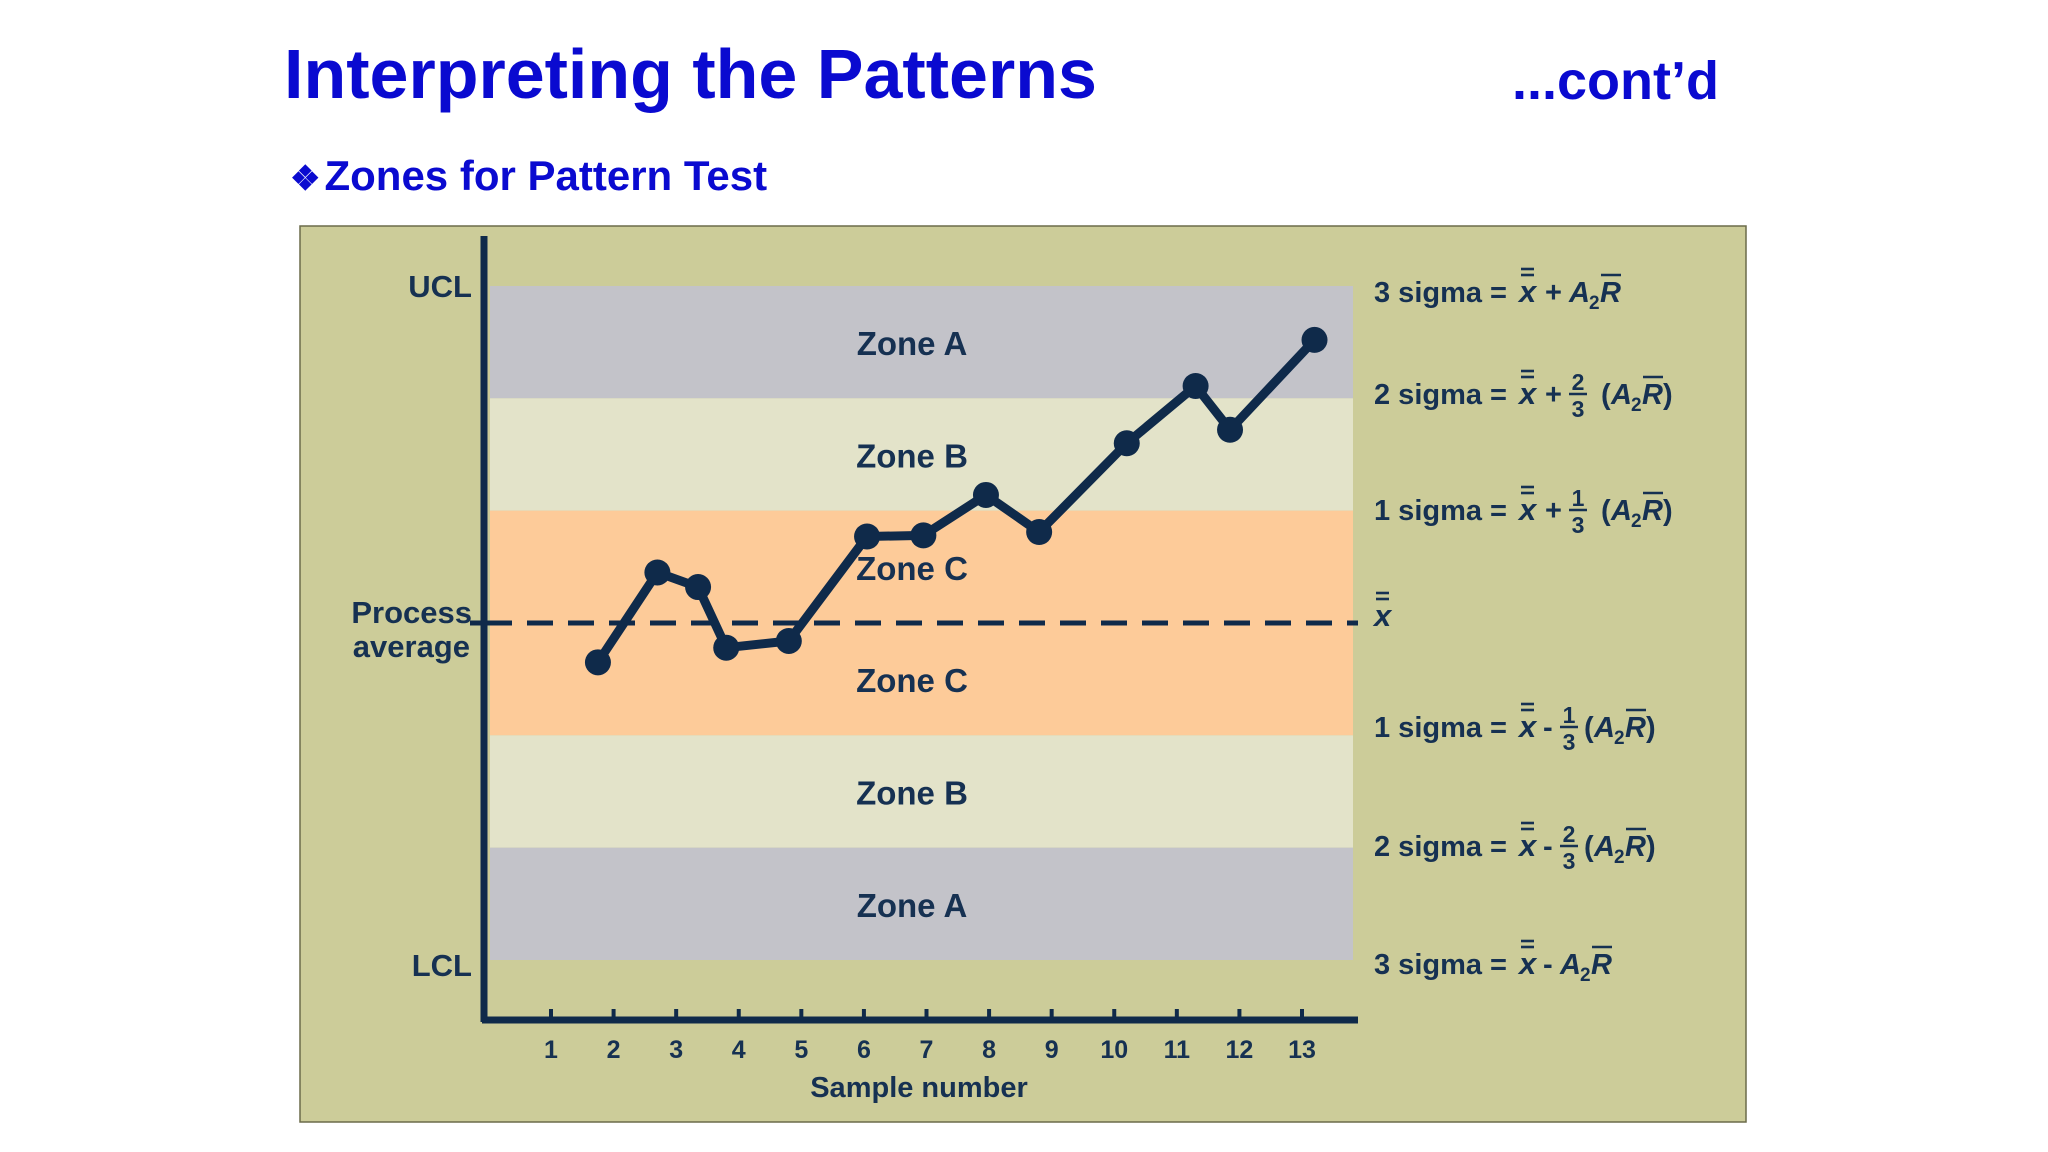 This screenshot has width=2048, height=1152. I want to click on x-tick-label: 4, so click(739, 1050).